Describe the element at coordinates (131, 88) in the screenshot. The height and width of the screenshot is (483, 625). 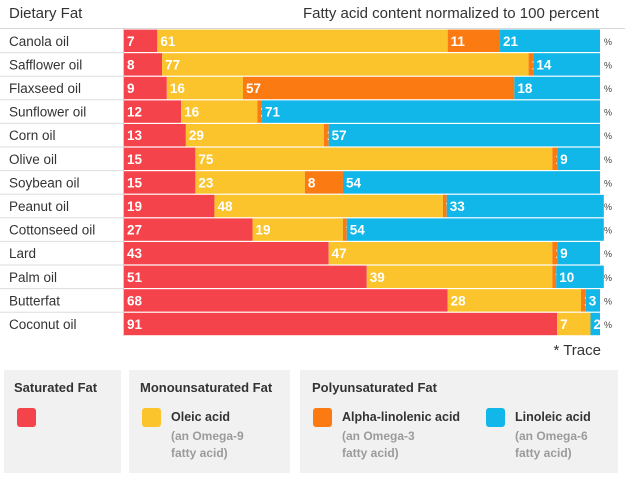
I see `data-label-flaxseed-oil-series-0: 9` at that location.